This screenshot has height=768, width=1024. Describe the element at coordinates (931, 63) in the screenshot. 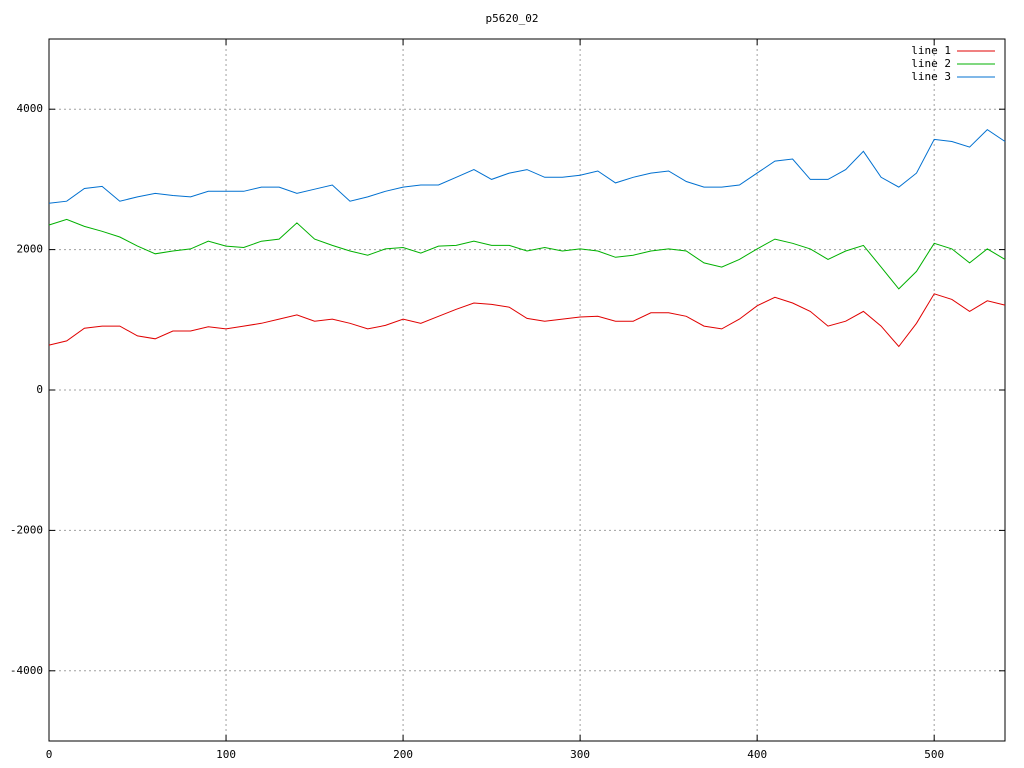

I see `legend-label: line 2` at that location.